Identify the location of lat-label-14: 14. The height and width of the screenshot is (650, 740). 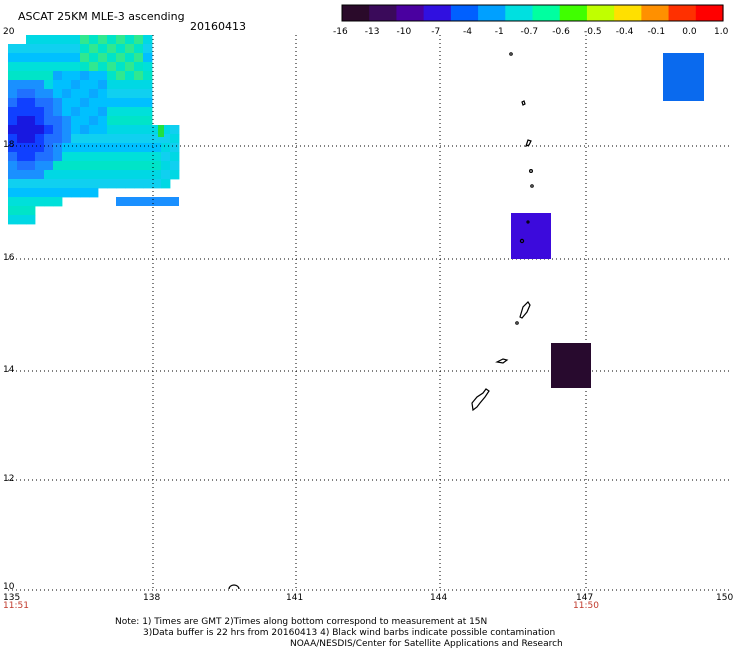
(9, 370).